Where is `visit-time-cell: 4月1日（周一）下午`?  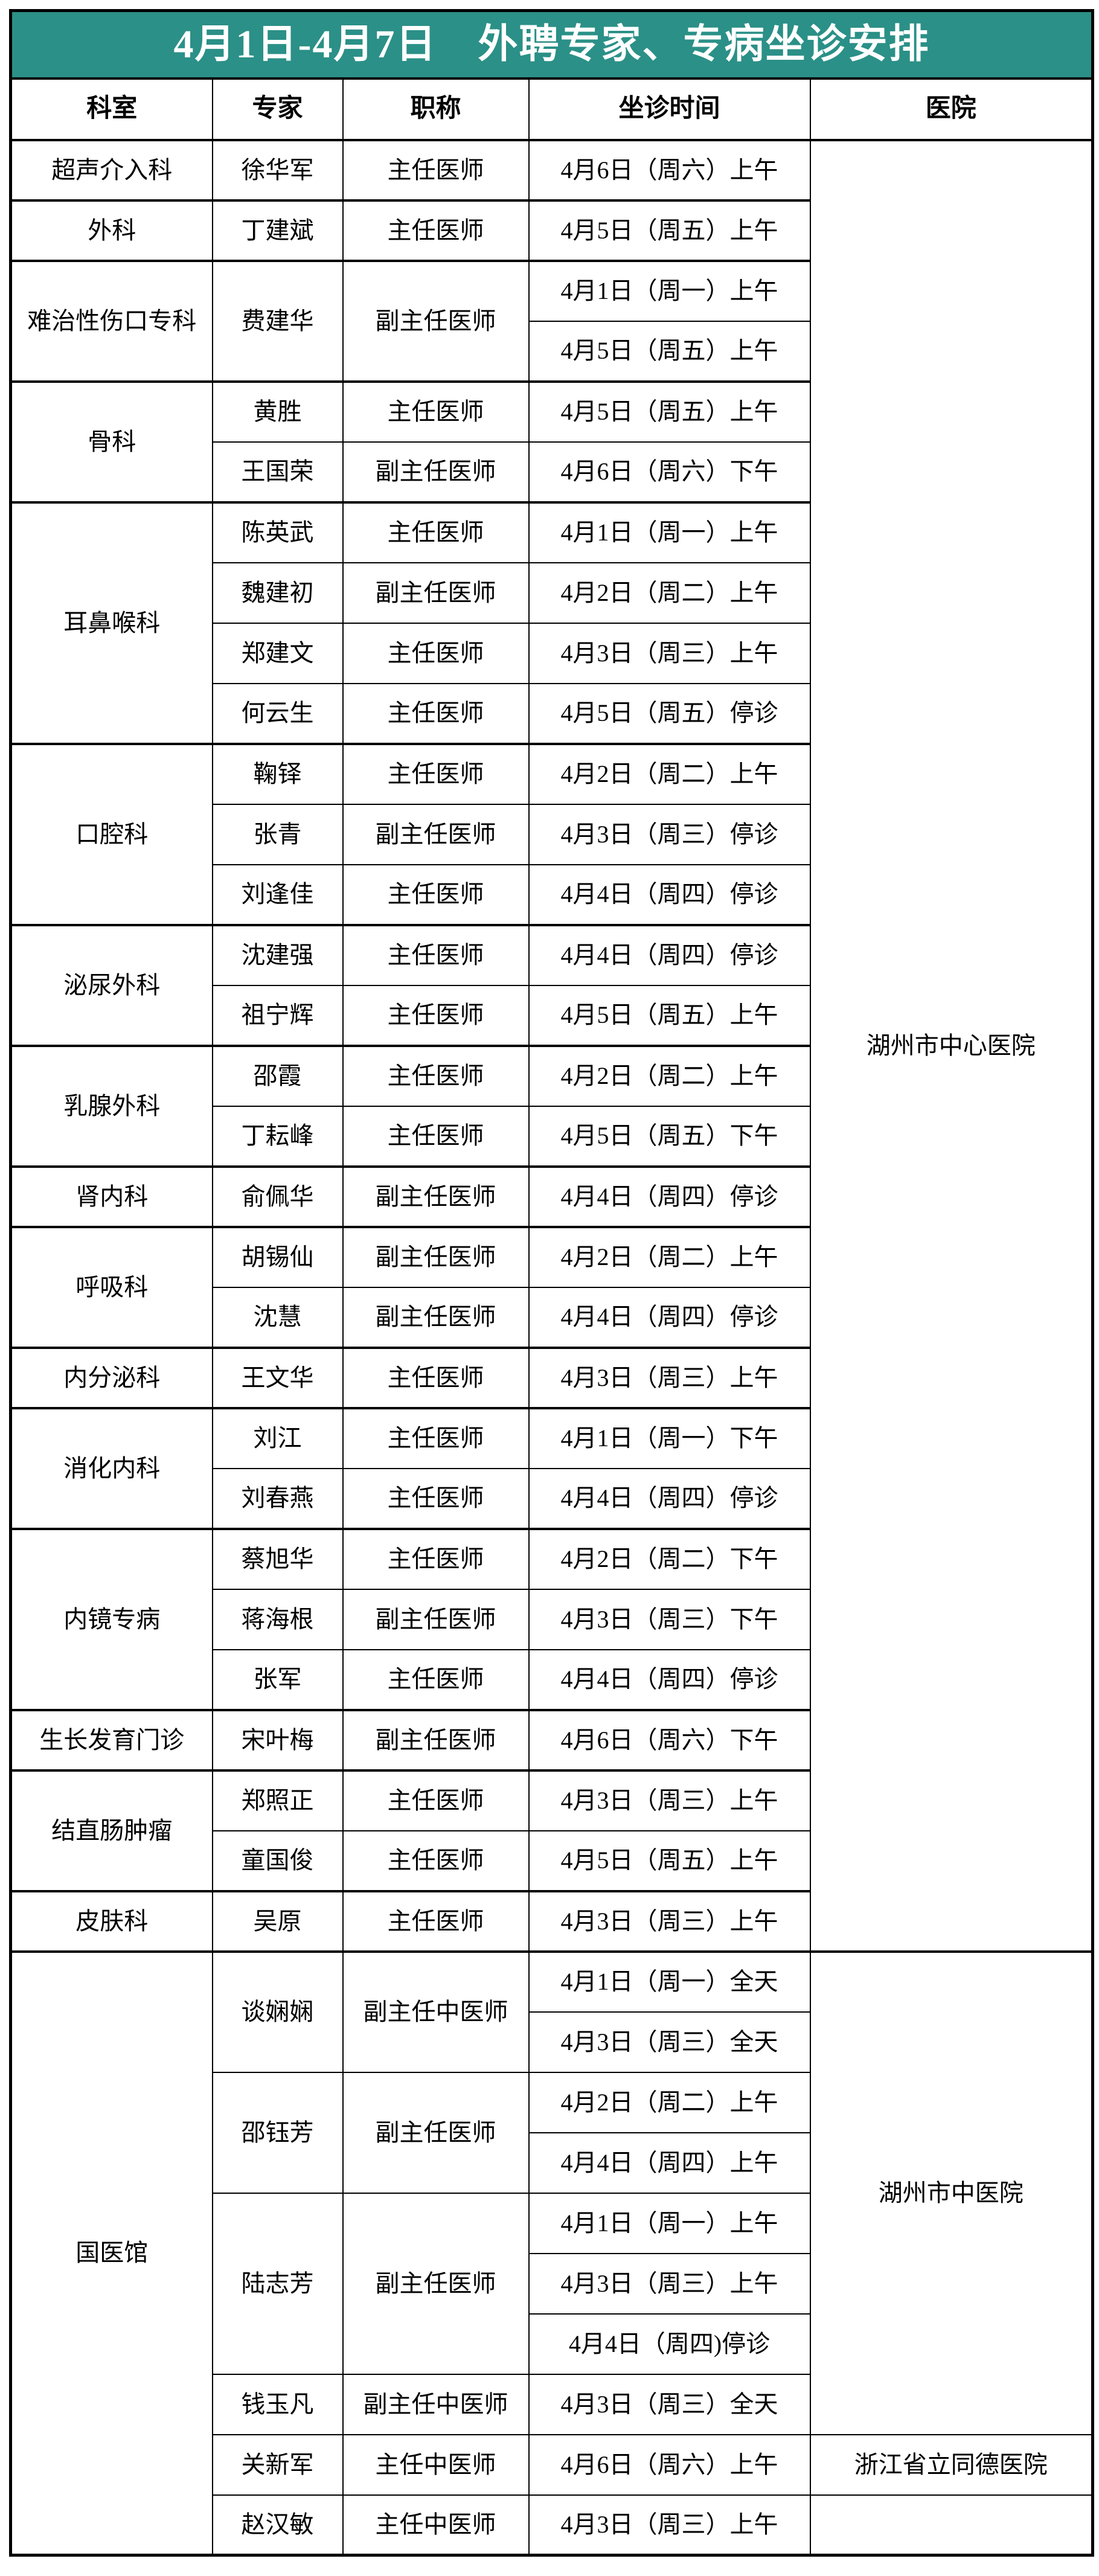
visit-time-cell: 4月1日（周一）下午 is located at coordinates (669, 1437).